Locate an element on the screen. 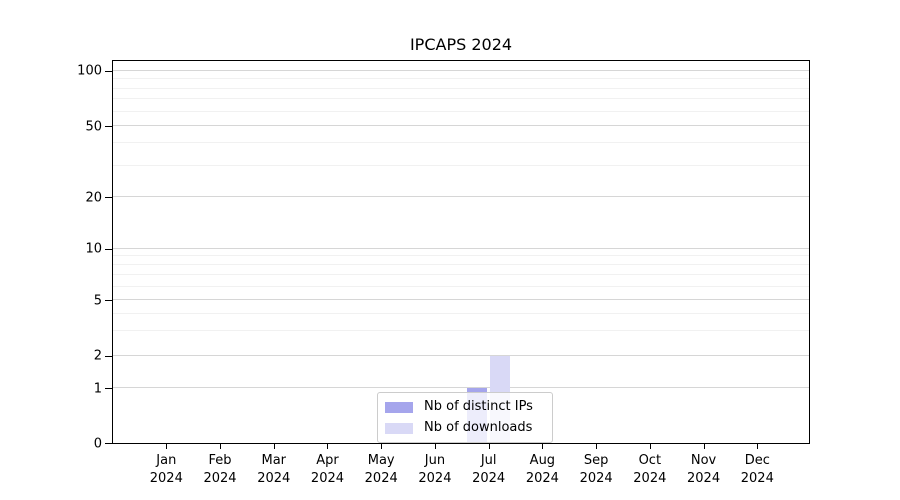 The image size is (900, 500). x-tick-label: Feb 2024 is located at coordinates (220, 470).